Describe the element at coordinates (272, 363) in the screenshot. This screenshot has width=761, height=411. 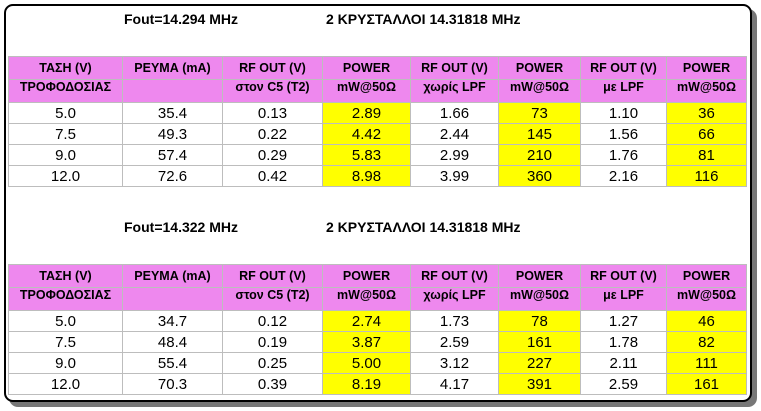
I see `rf-out-c5-cell: 0.25` at that location.